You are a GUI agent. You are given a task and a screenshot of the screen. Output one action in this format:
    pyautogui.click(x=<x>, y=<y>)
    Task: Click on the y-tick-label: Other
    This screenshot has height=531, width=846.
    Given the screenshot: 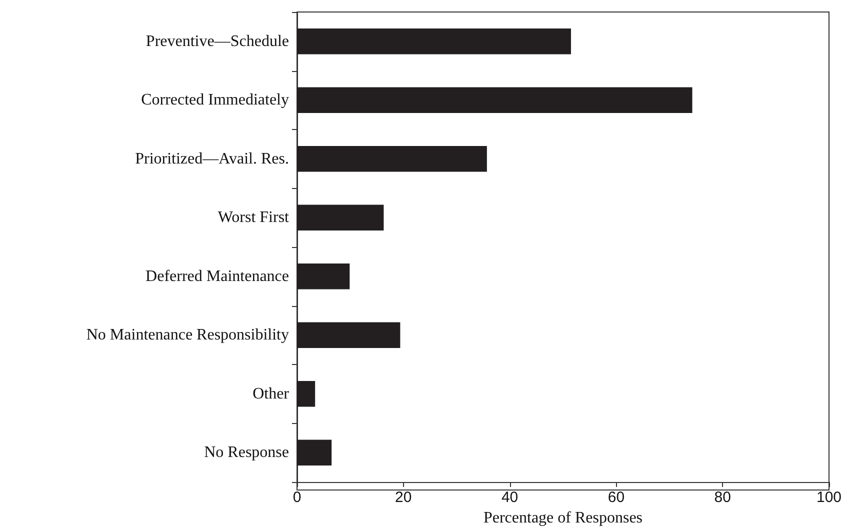 What is the action you would take?
    pyautogui.click(x=271, y=393)
    